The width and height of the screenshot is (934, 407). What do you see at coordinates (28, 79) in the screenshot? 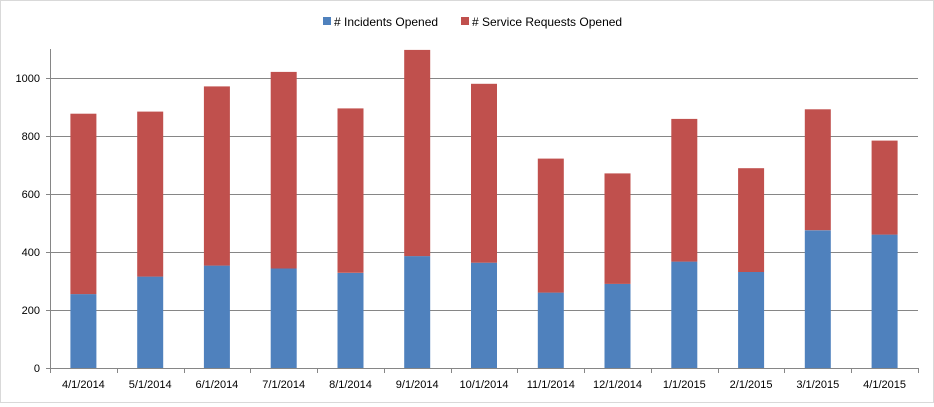
I see `y-tick-label: 1000` at bounding box center [28, 79].